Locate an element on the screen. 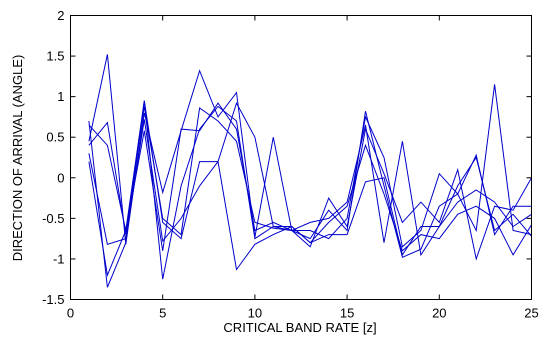 Image resolution: width=547 pixels, height=340 pixels. y-tick-label: -1.5 is located at coordinates (53, 299).